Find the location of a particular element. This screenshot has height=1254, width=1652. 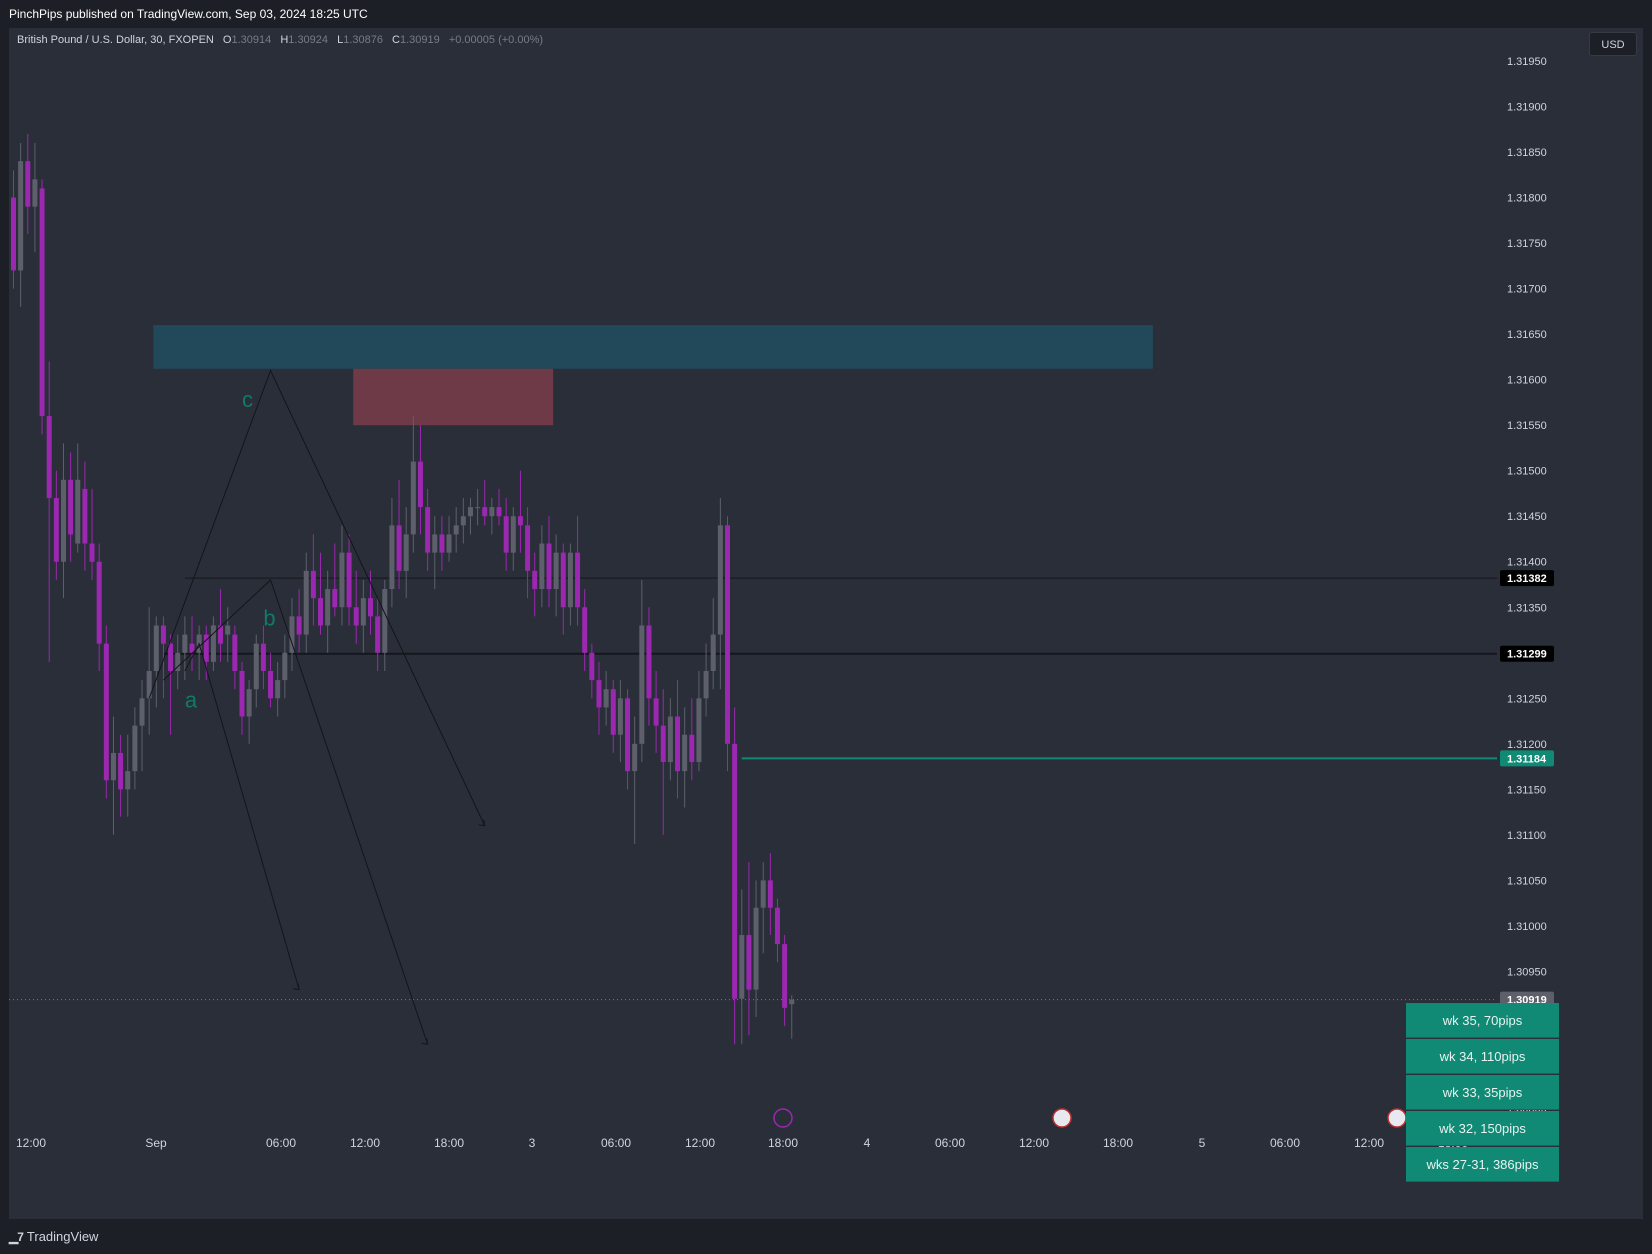

blue-zone is located at coordinates (653, 347).